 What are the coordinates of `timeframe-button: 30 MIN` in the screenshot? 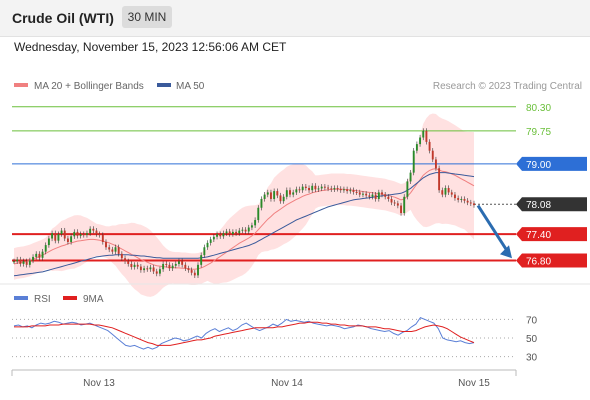 It's located at (147, 17).